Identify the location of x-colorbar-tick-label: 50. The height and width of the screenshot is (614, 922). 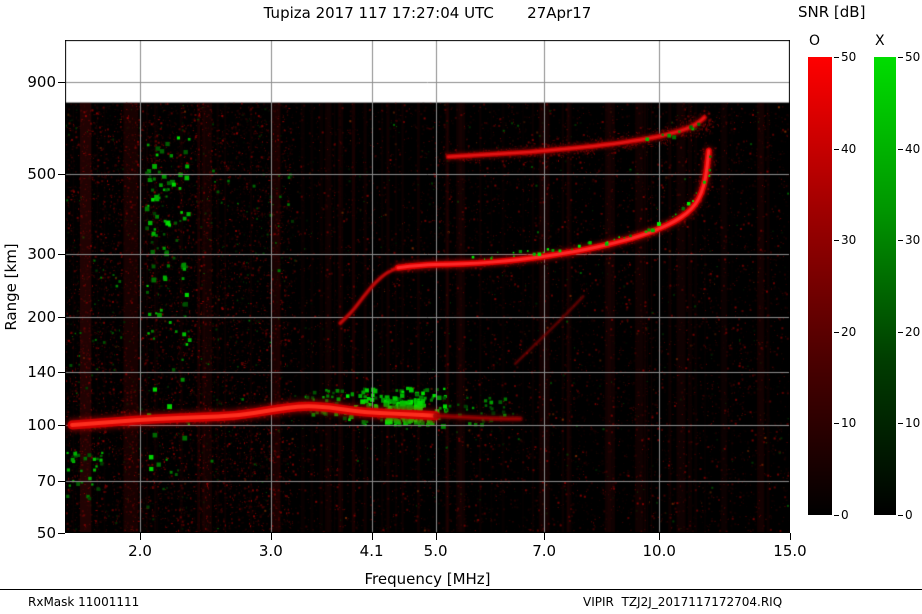
(913, 57).